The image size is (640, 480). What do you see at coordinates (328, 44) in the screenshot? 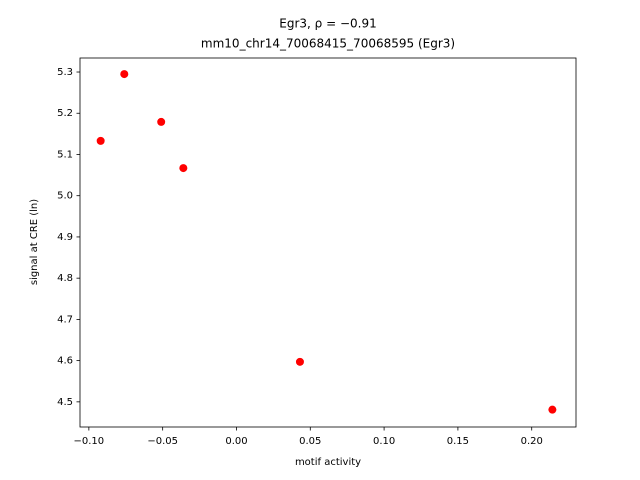
I see `chart-subtitle: mm10_chr14_70068415_70068595 (Egr3)` at bounding box center [328, 44].